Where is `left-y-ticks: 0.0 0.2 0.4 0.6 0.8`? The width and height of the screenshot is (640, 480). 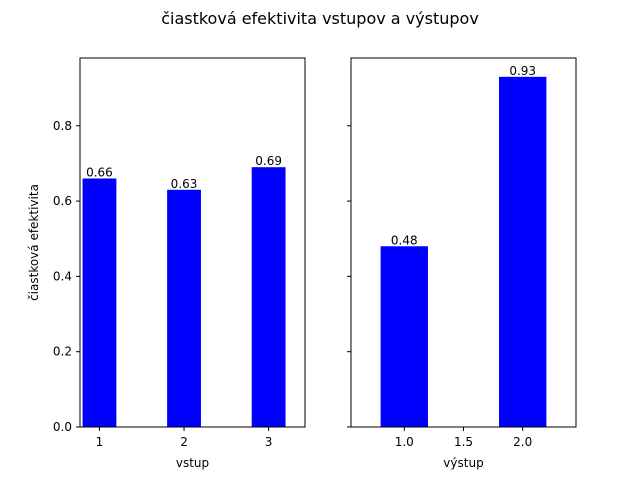
left-y-ticks: 0.0 0.2 0.4 0.6 0.8 is located at coordinates (66, 276).